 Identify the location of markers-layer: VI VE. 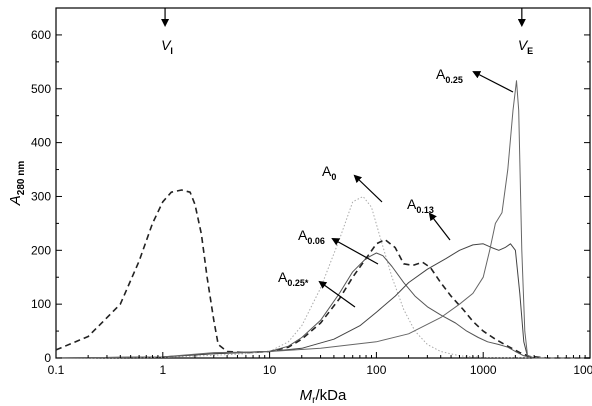
(347, 32).